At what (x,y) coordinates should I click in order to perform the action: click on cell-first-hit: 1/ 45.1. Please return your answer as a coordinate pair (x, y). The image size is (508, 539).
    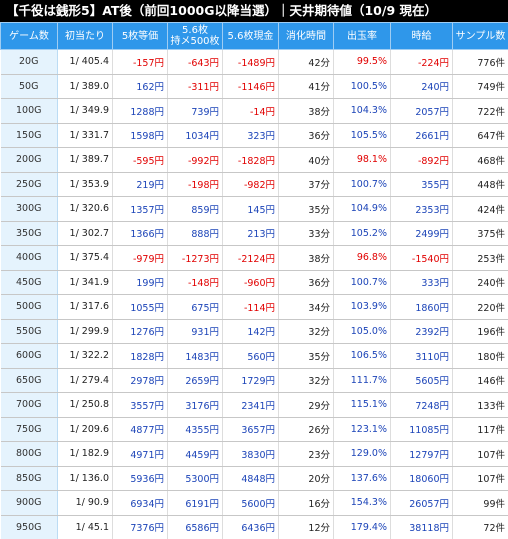
    Looking at the image, I should click on (85, 527).